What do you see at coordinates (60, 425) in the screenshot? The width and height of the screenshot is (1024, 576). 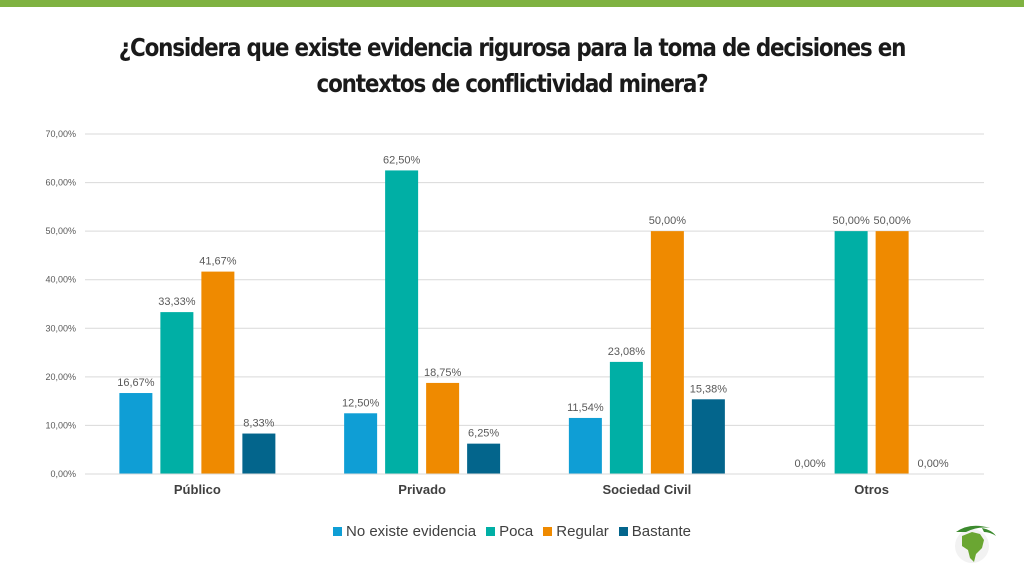 I see `y-tick-label: 10,00%` at bounding box center [60, 425].